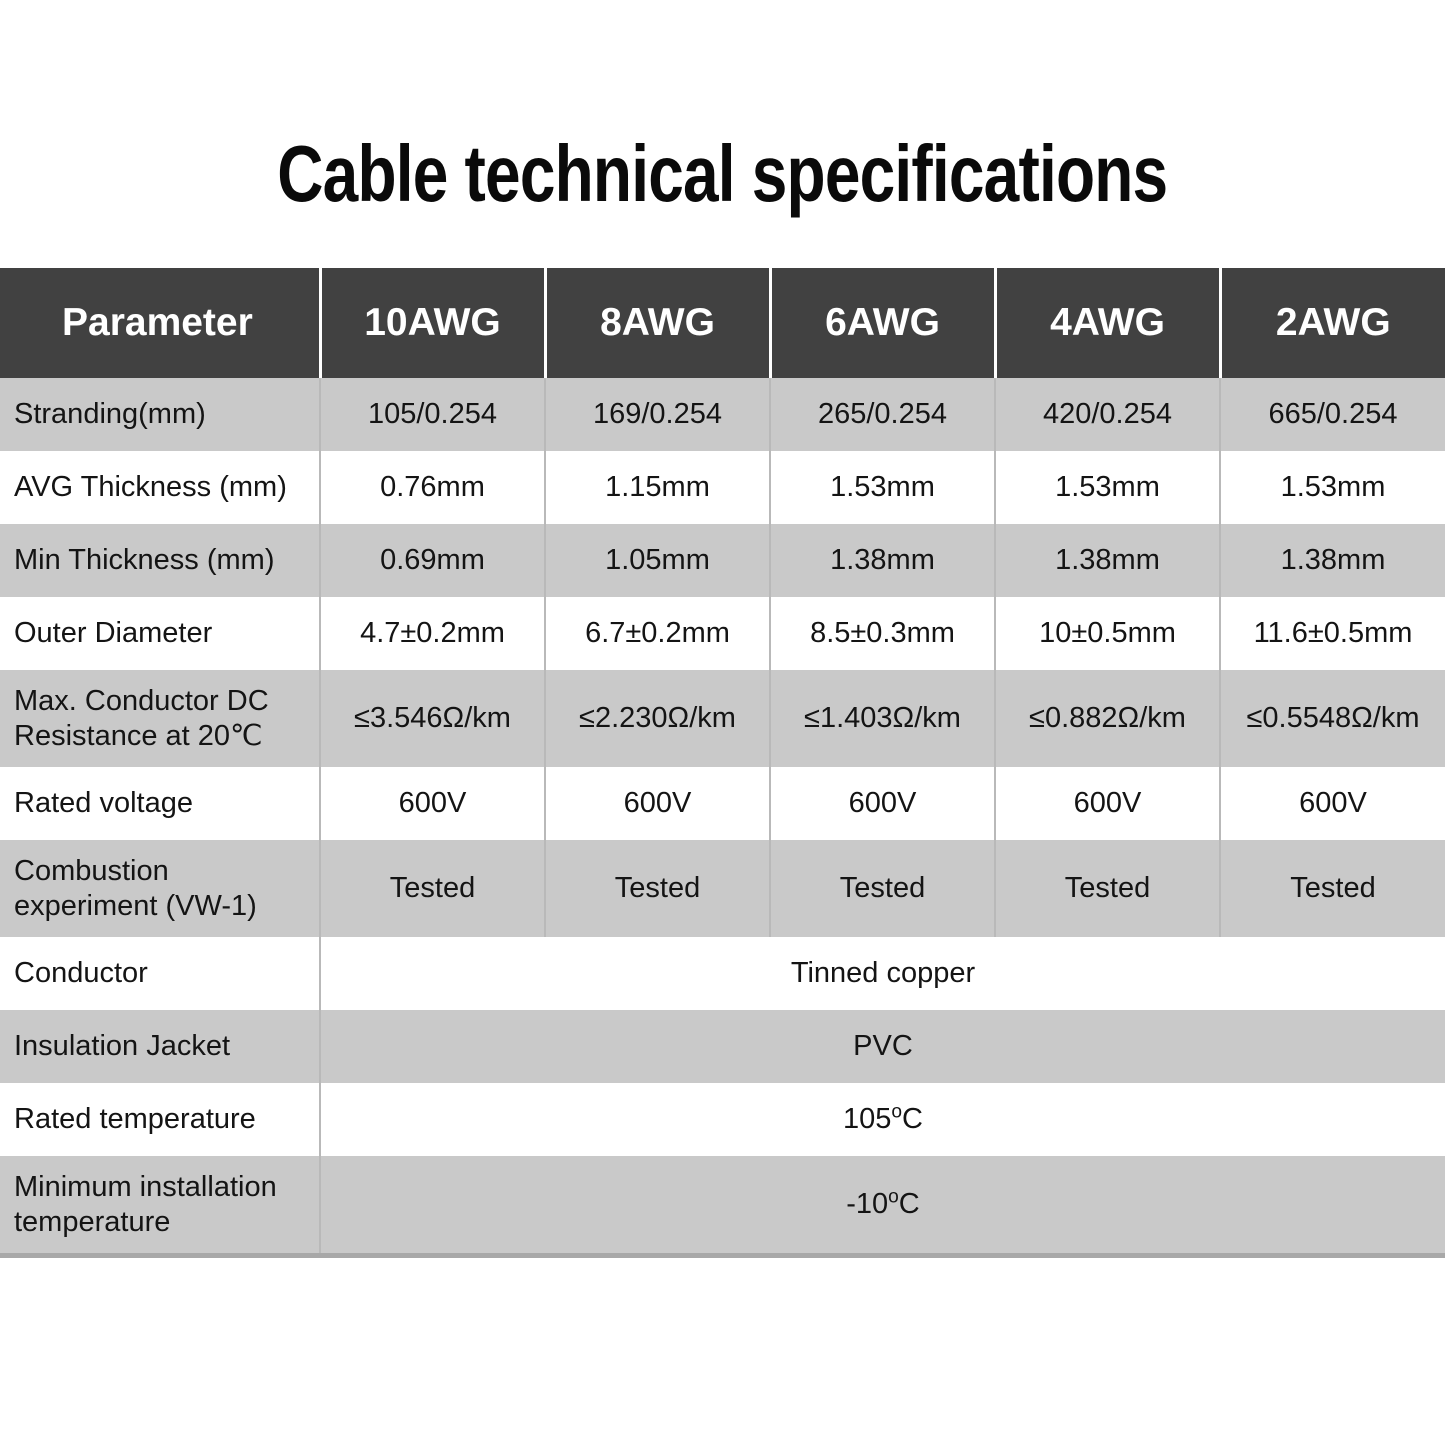 This screenshot has height=1445, width=1445. What do you see at coordinates (433, 633) in the screenshot?
I see `row-value-cell: 4.7±0.2mm` at bounding box center [433, 633].